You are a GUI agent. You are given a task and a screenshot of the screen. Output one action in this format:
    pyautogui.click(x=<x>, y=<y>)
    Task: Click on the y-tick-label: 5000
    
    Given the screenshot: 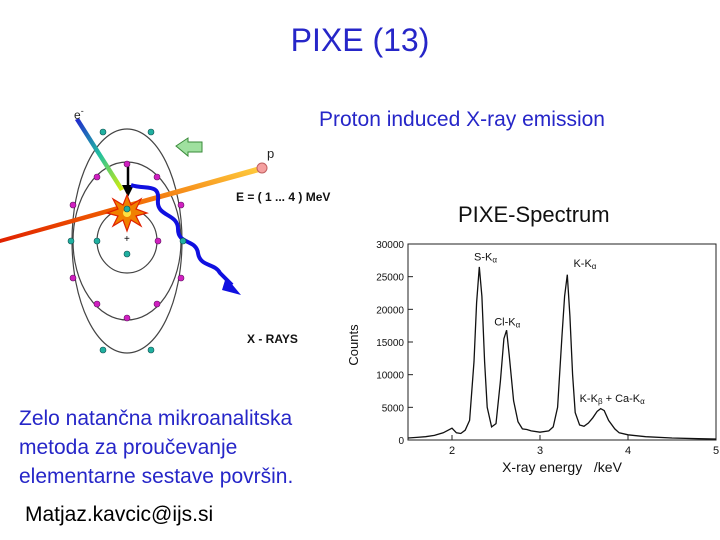 What is the action you would take?
    pyautogui.click(x=393, y=408)
    